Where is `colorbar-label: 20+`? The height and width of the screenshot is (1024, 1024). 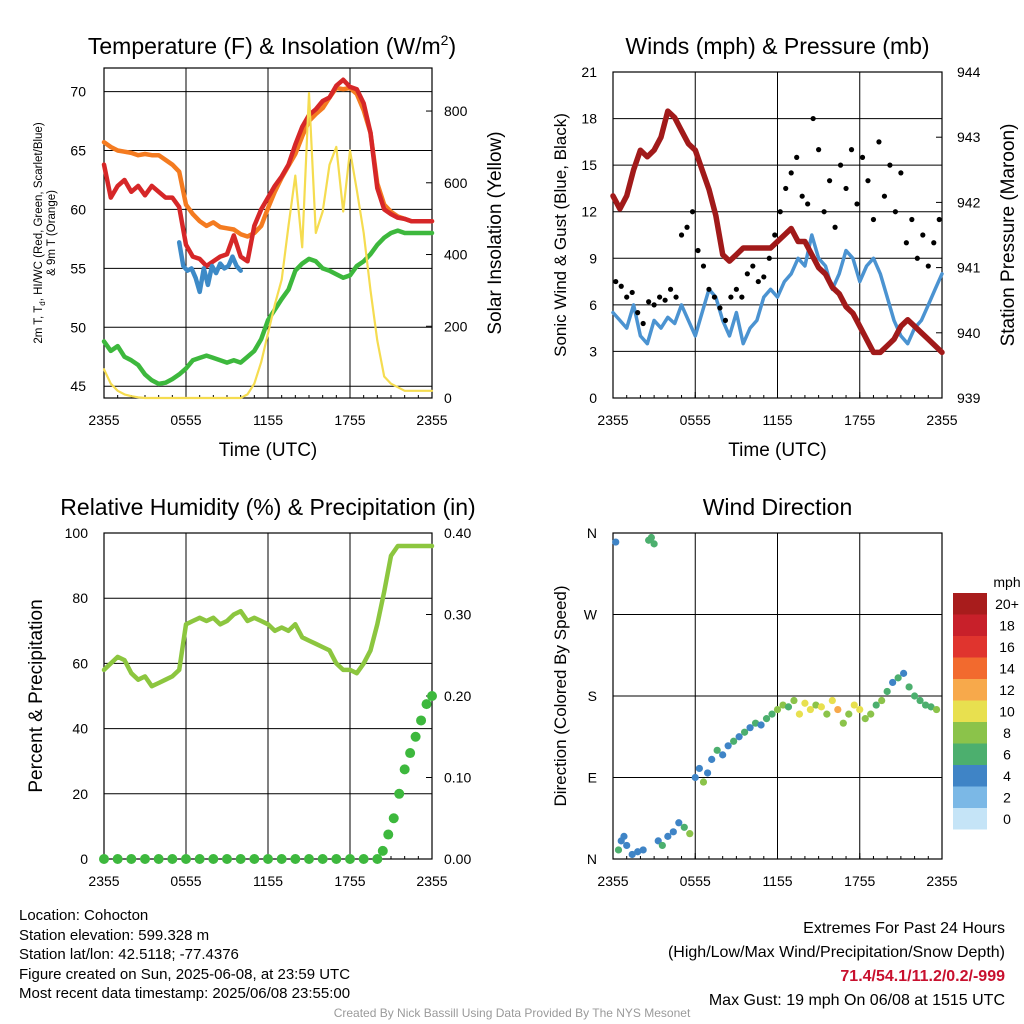 colorbar-label: 20+ is located at coordinates (1007, 604).